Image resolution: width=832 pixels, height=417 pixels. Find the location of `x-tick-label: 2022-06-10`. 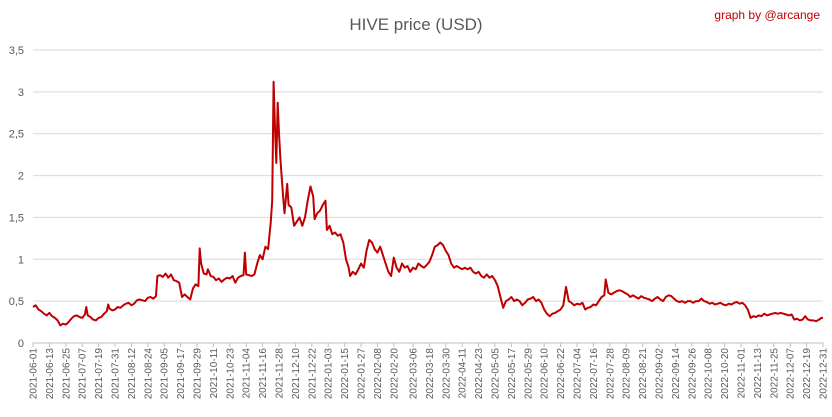

x-tick-label: 2022-06-10 is located at coordinates (545, 374).